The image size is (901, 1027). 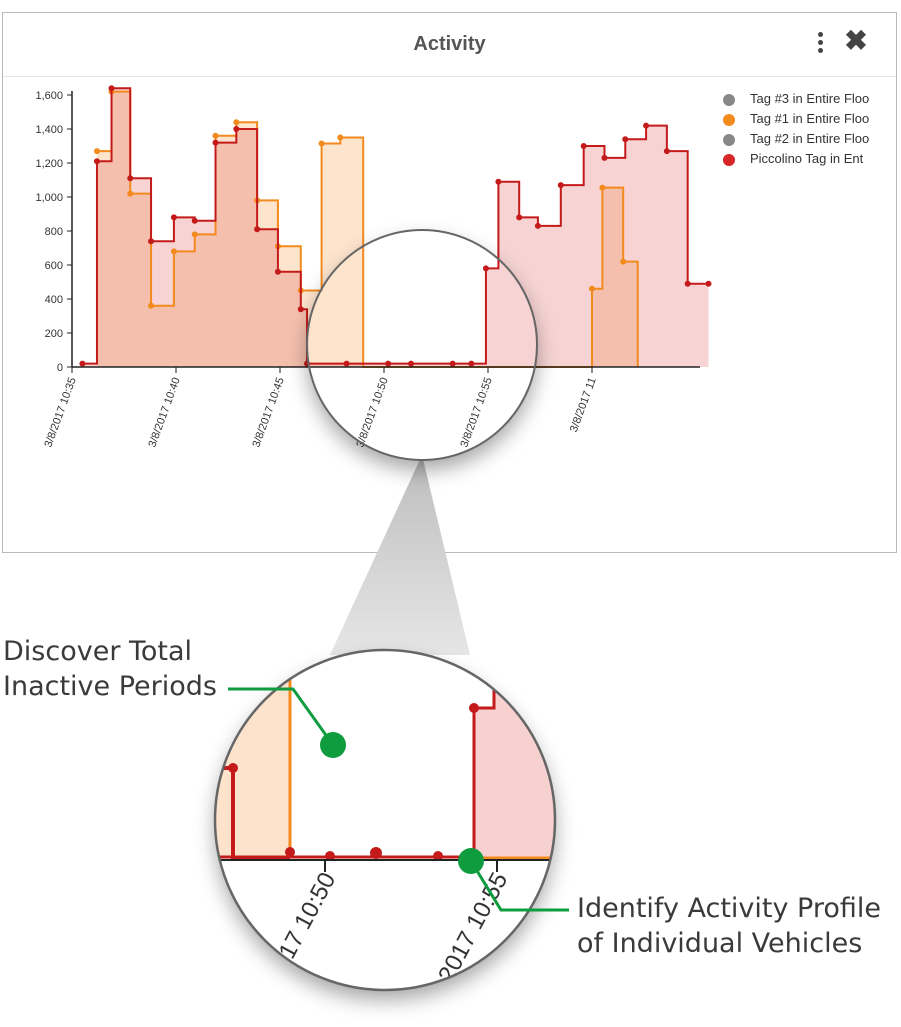 I want to click on legend-item-tag1: Tag #1 in Entire Floo, so click(x=809, y=120).